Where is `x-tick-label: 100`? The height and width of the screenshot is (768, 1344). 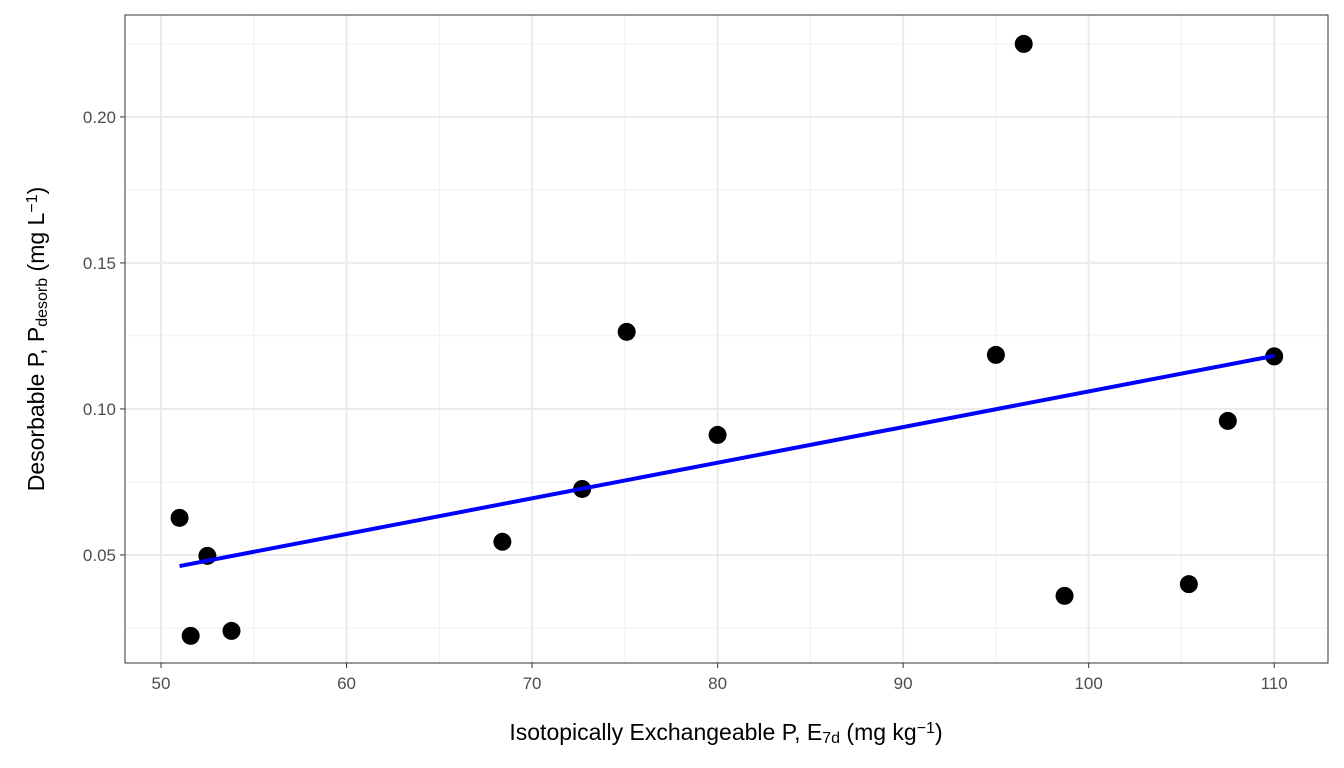
x-tick-label: 100 is located at coordinates (1088, 683).